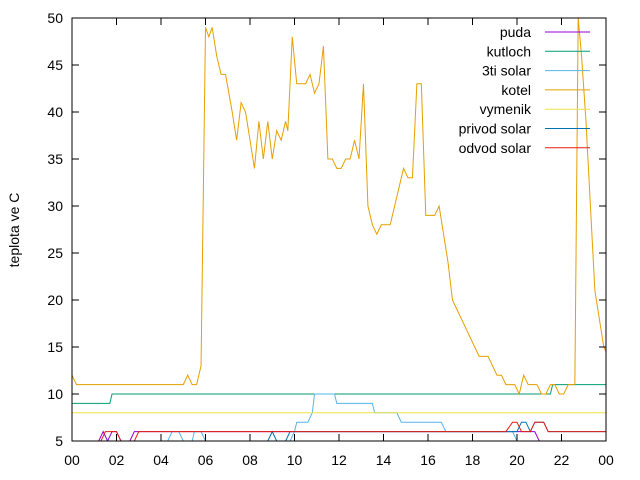 The image size is (640, 480). I want to click on legend-label: 3ti solar, so click(506, 71).